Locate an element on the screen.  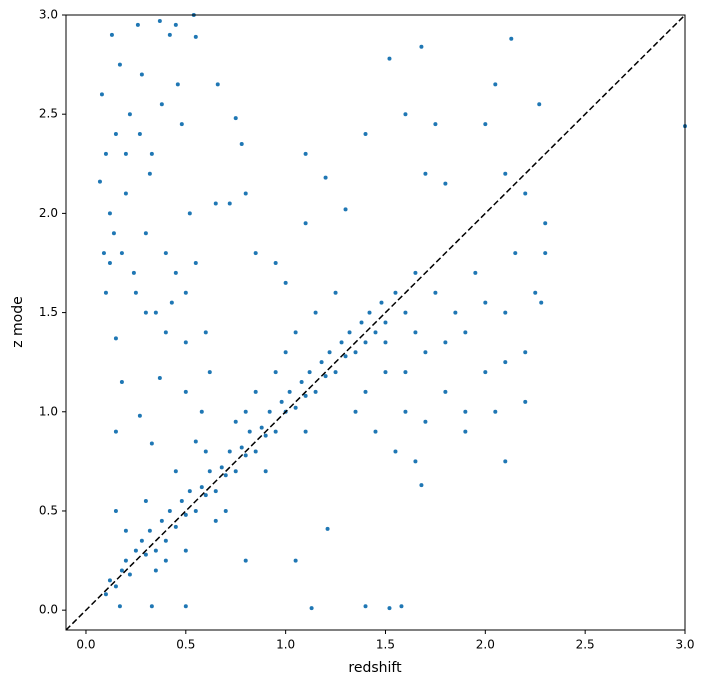
x-tick-label: 3.0 is located at coordinates (684, 645).